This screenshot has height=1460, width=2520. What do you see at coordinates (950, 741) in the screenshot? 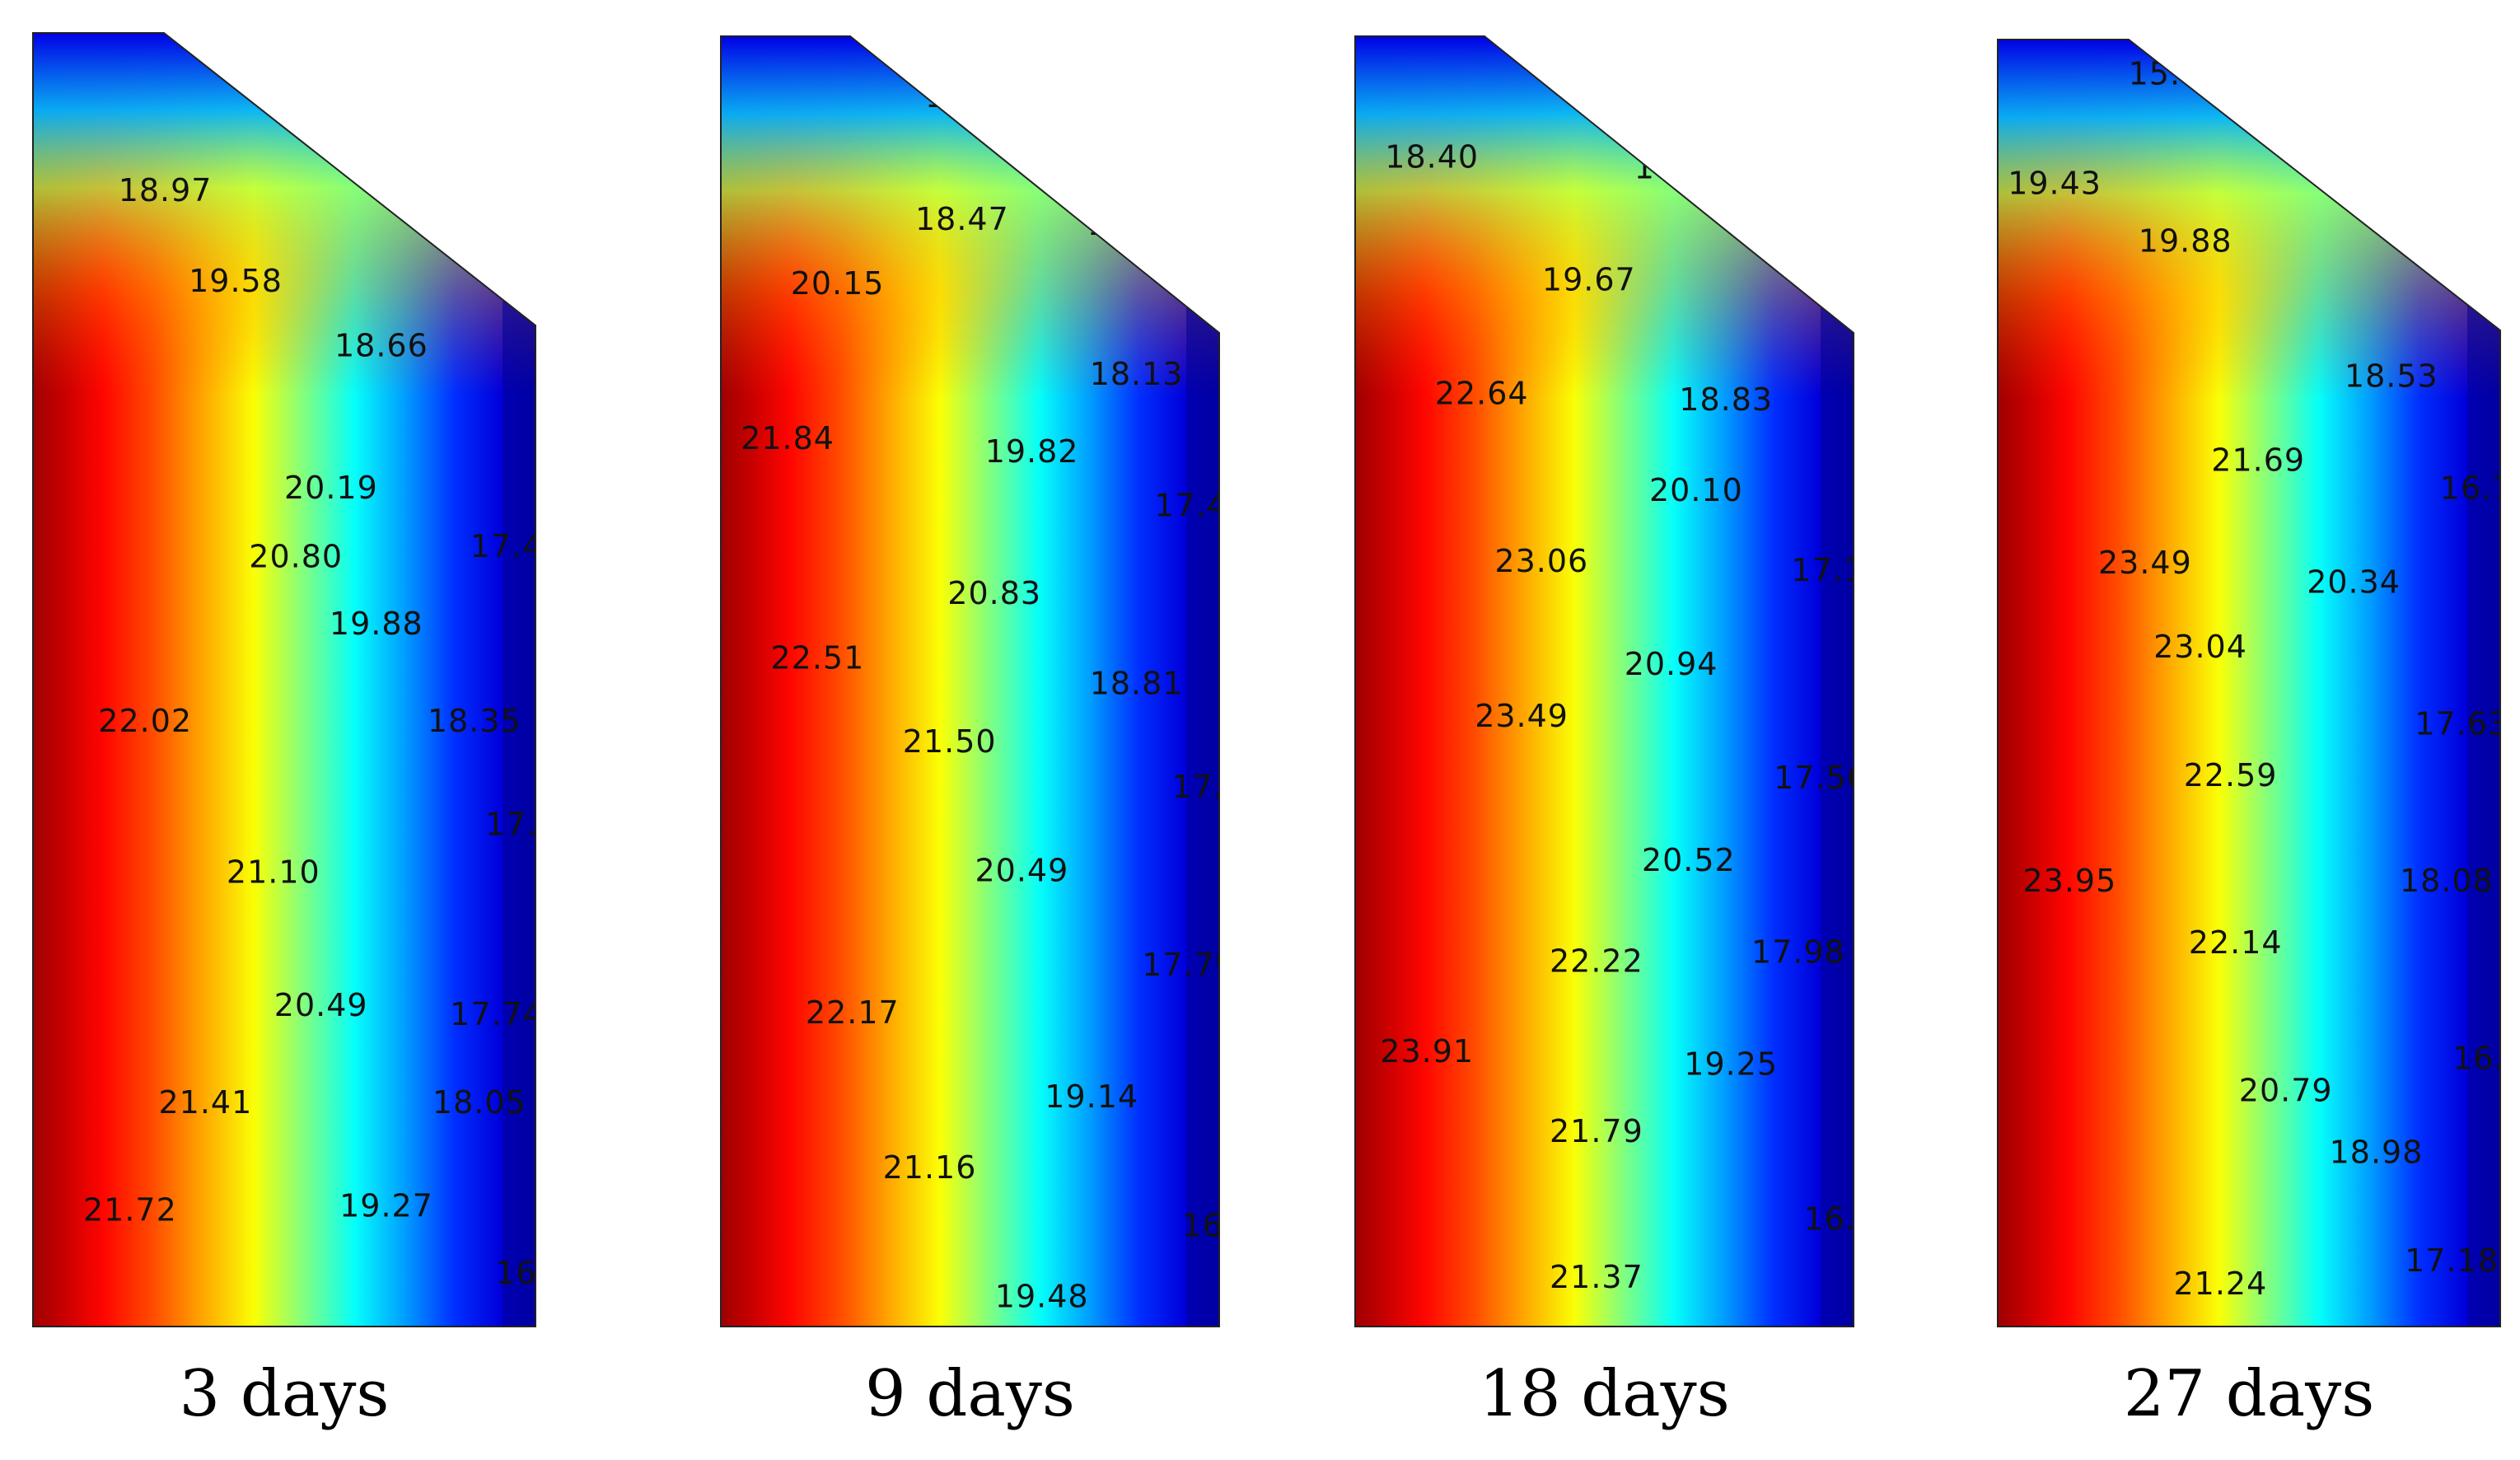
I see `contour-label: 21.50` at bounding box center [950, 741].